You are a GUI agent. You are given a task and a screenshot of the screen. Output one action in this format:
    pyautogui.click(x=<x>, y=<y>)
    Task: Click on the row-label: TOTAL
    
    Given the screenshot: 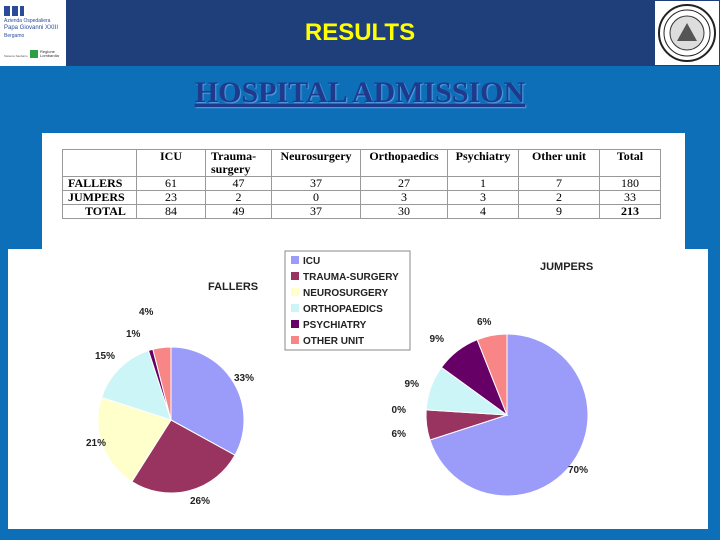 What is the action you would take?
    pyautogui.click(x=99, y=211)
    